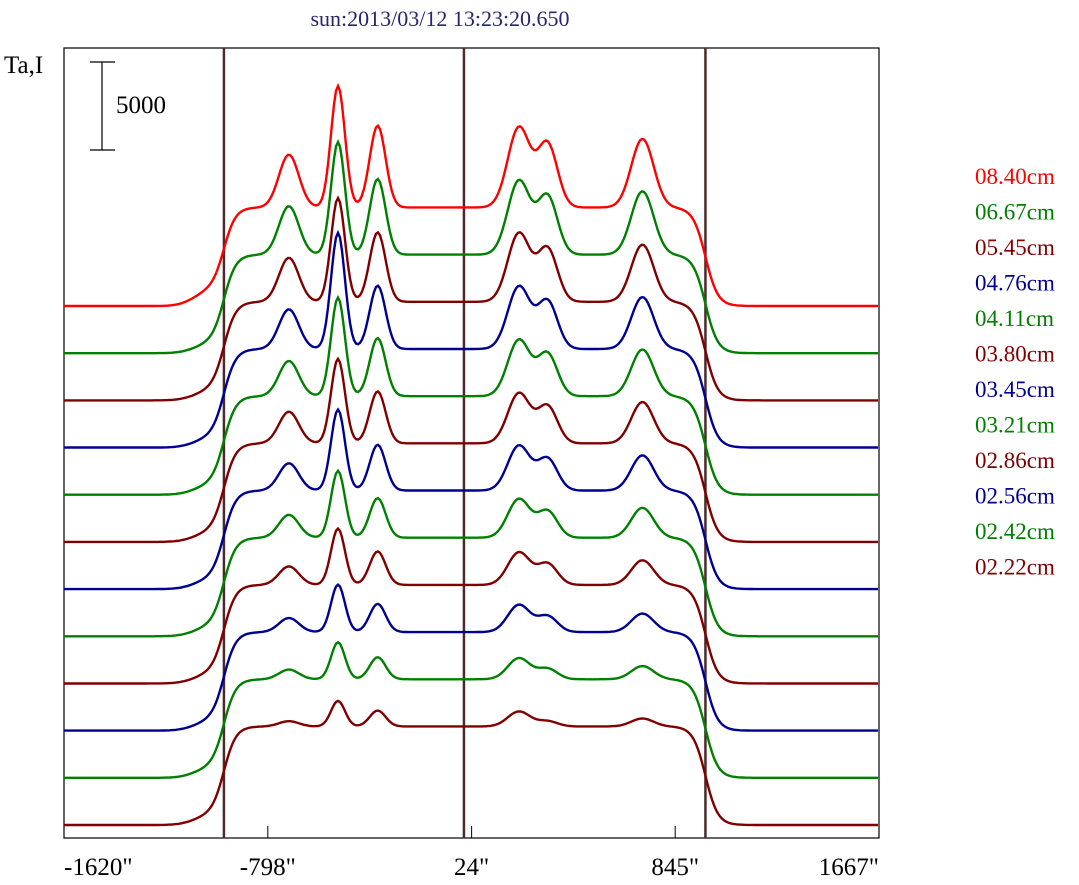  I want to click on legend-entry: 02.86cm, so click(1015, 460).